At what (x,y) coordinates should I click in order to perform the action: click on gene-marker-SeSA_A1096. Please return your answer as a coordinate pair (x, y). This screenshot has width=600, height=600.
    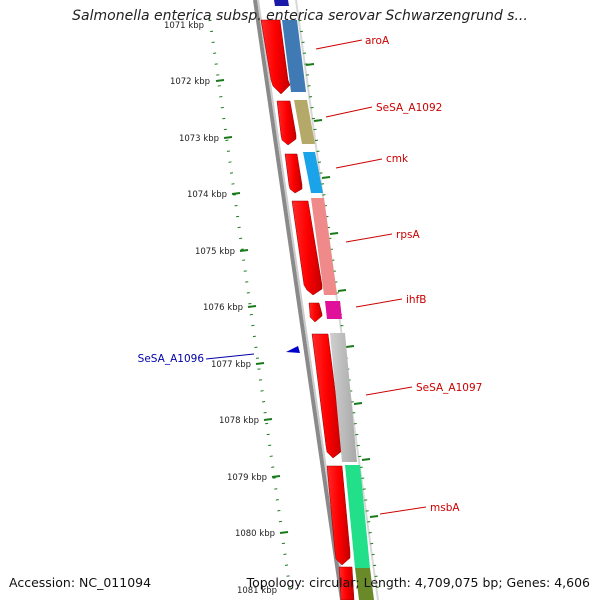
    Looking at the image, I should click on (293, 349).